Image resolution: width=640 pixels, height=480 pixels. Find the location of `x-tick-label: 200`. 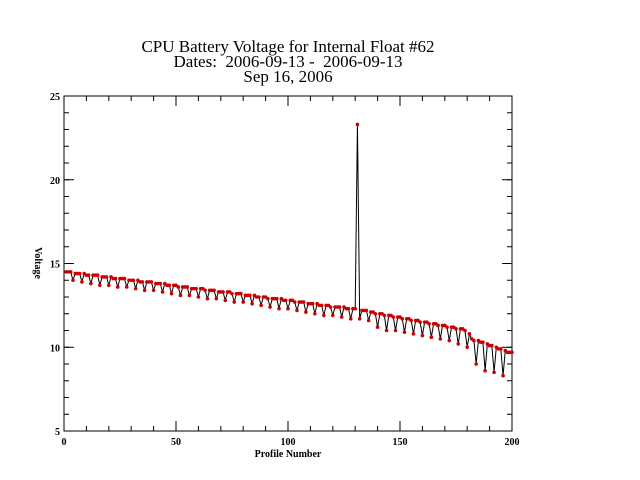

x-tick-label: 200 is located at coordinates (512, 442).